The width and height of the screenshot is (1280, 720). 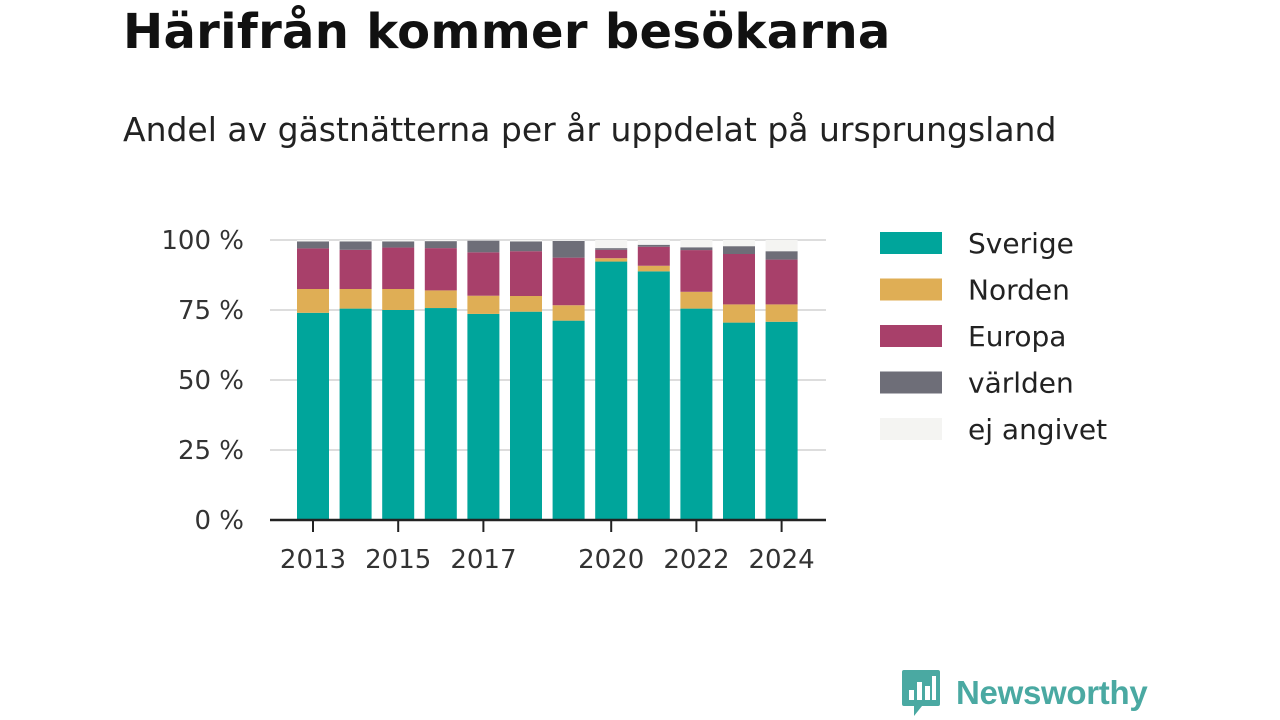 I want to click on y-tick-label: 25 %, so click(x=211, y=451).